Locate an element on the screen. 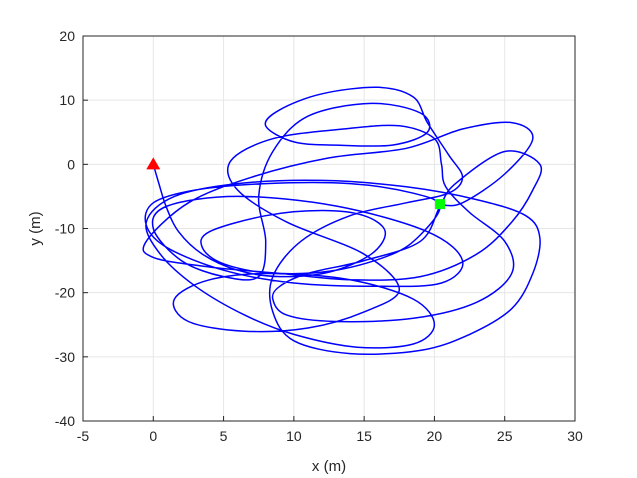 This screenshot has height=478, width=637. y-tick-label: 0 is located at coordinates (71, 164).